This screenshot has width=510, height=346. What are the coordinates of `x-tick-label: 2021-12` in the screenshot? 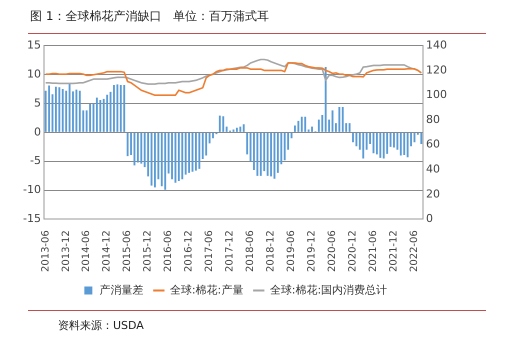 It's located at (394, 251).